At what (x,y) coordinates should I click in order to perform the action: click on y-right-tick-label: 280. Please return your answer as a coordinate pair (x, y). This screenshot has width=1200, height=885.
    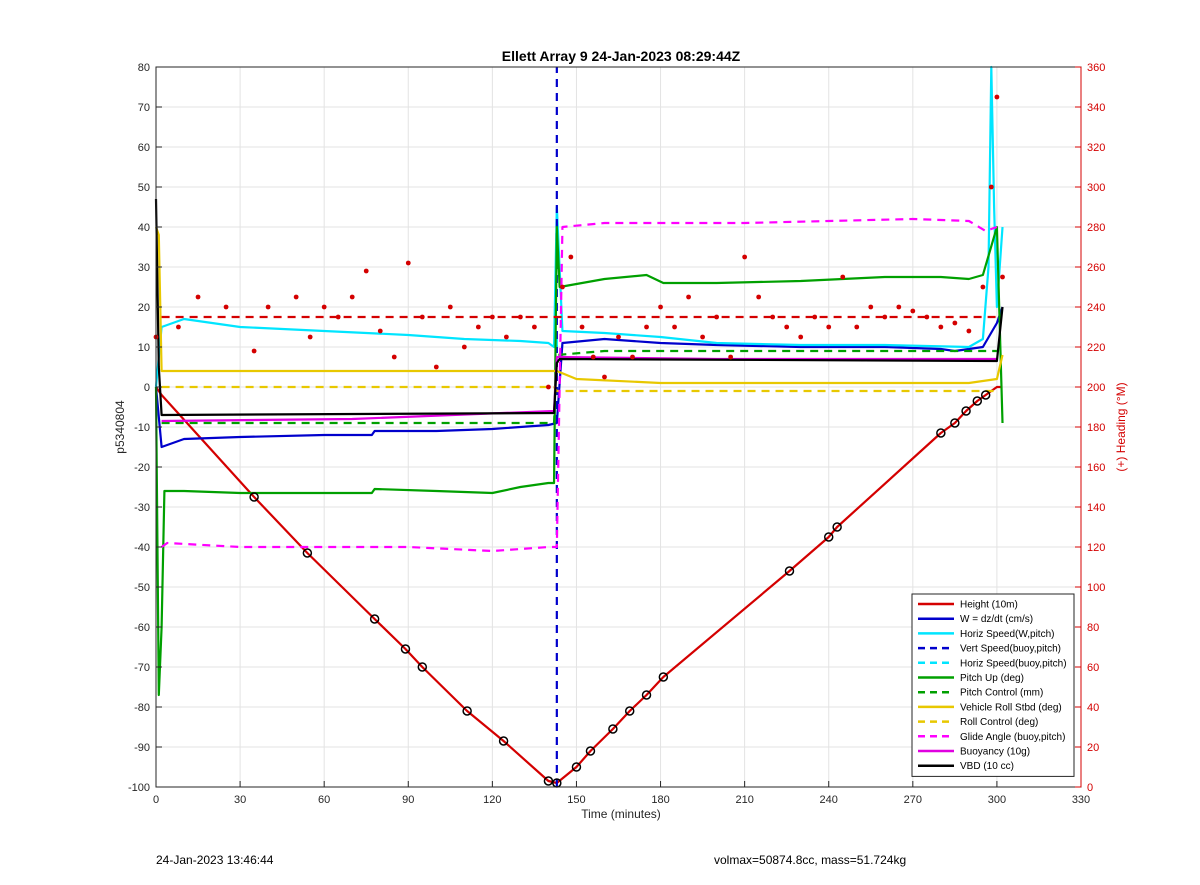
    Looking at the image, I should click on (1096, 228).